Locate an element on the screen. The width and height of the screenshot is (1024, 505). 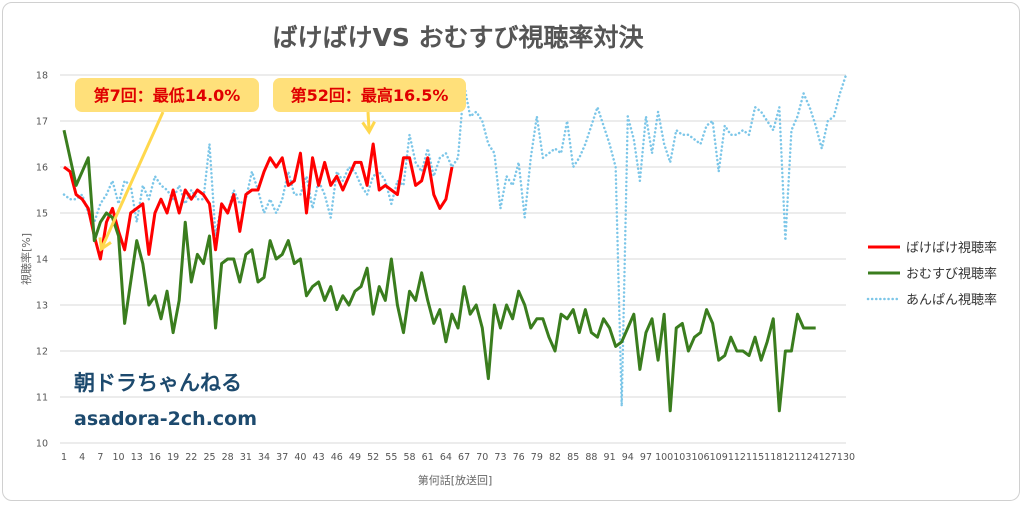
y-tick-label: 16 is located at coordinates (42, 168).